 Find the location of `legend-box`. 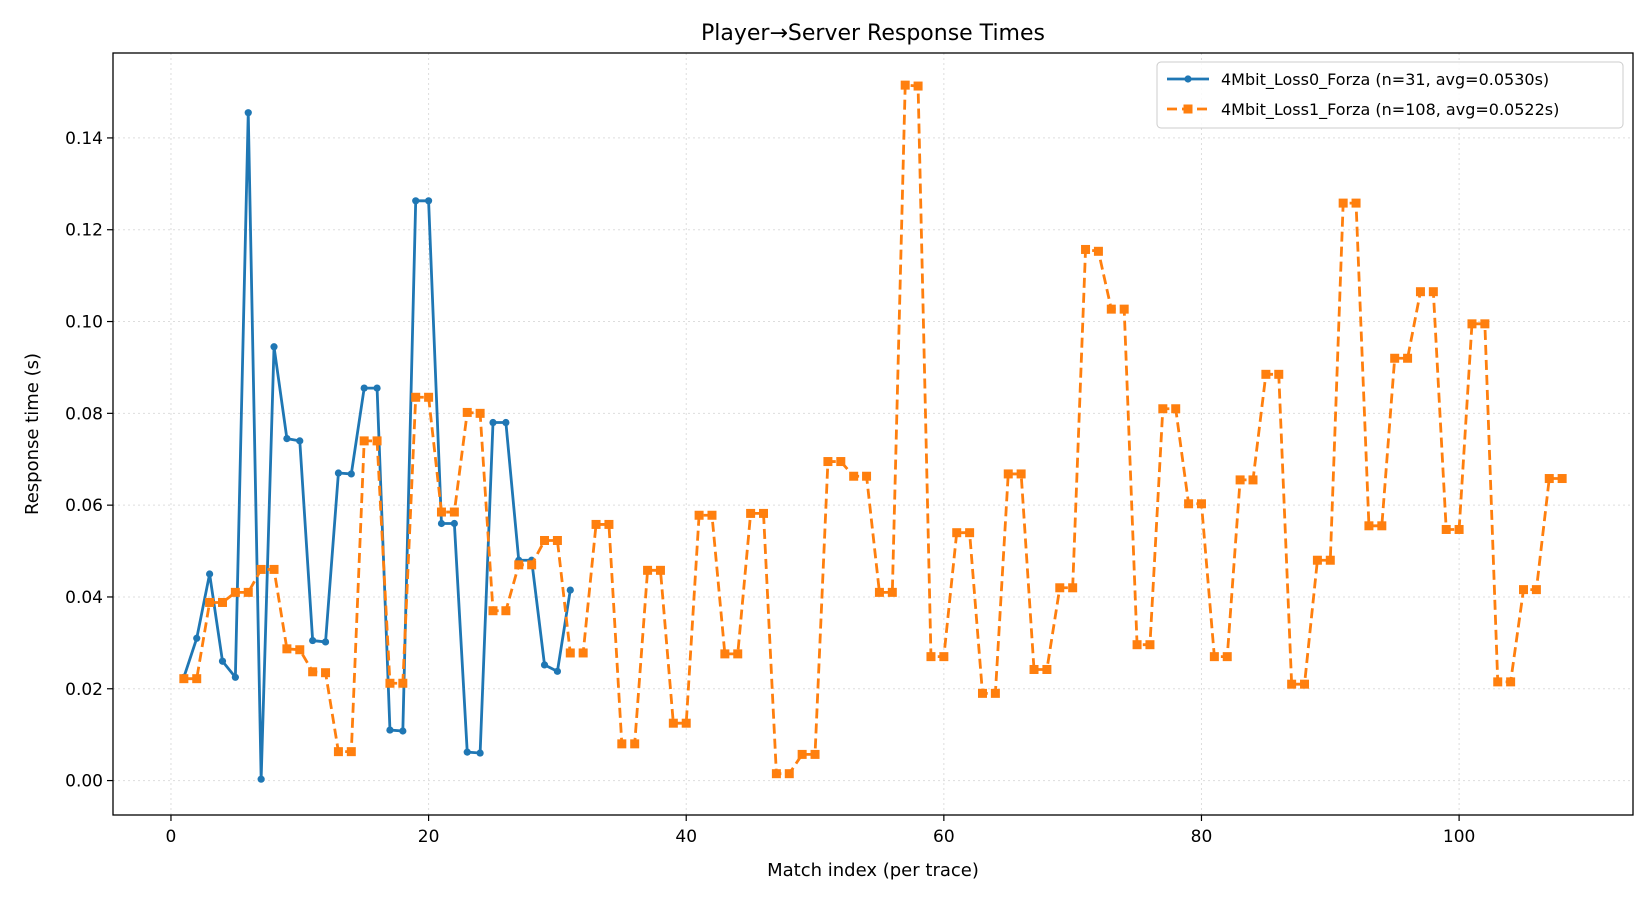

legend-box is located at coordinates (1390, 95).